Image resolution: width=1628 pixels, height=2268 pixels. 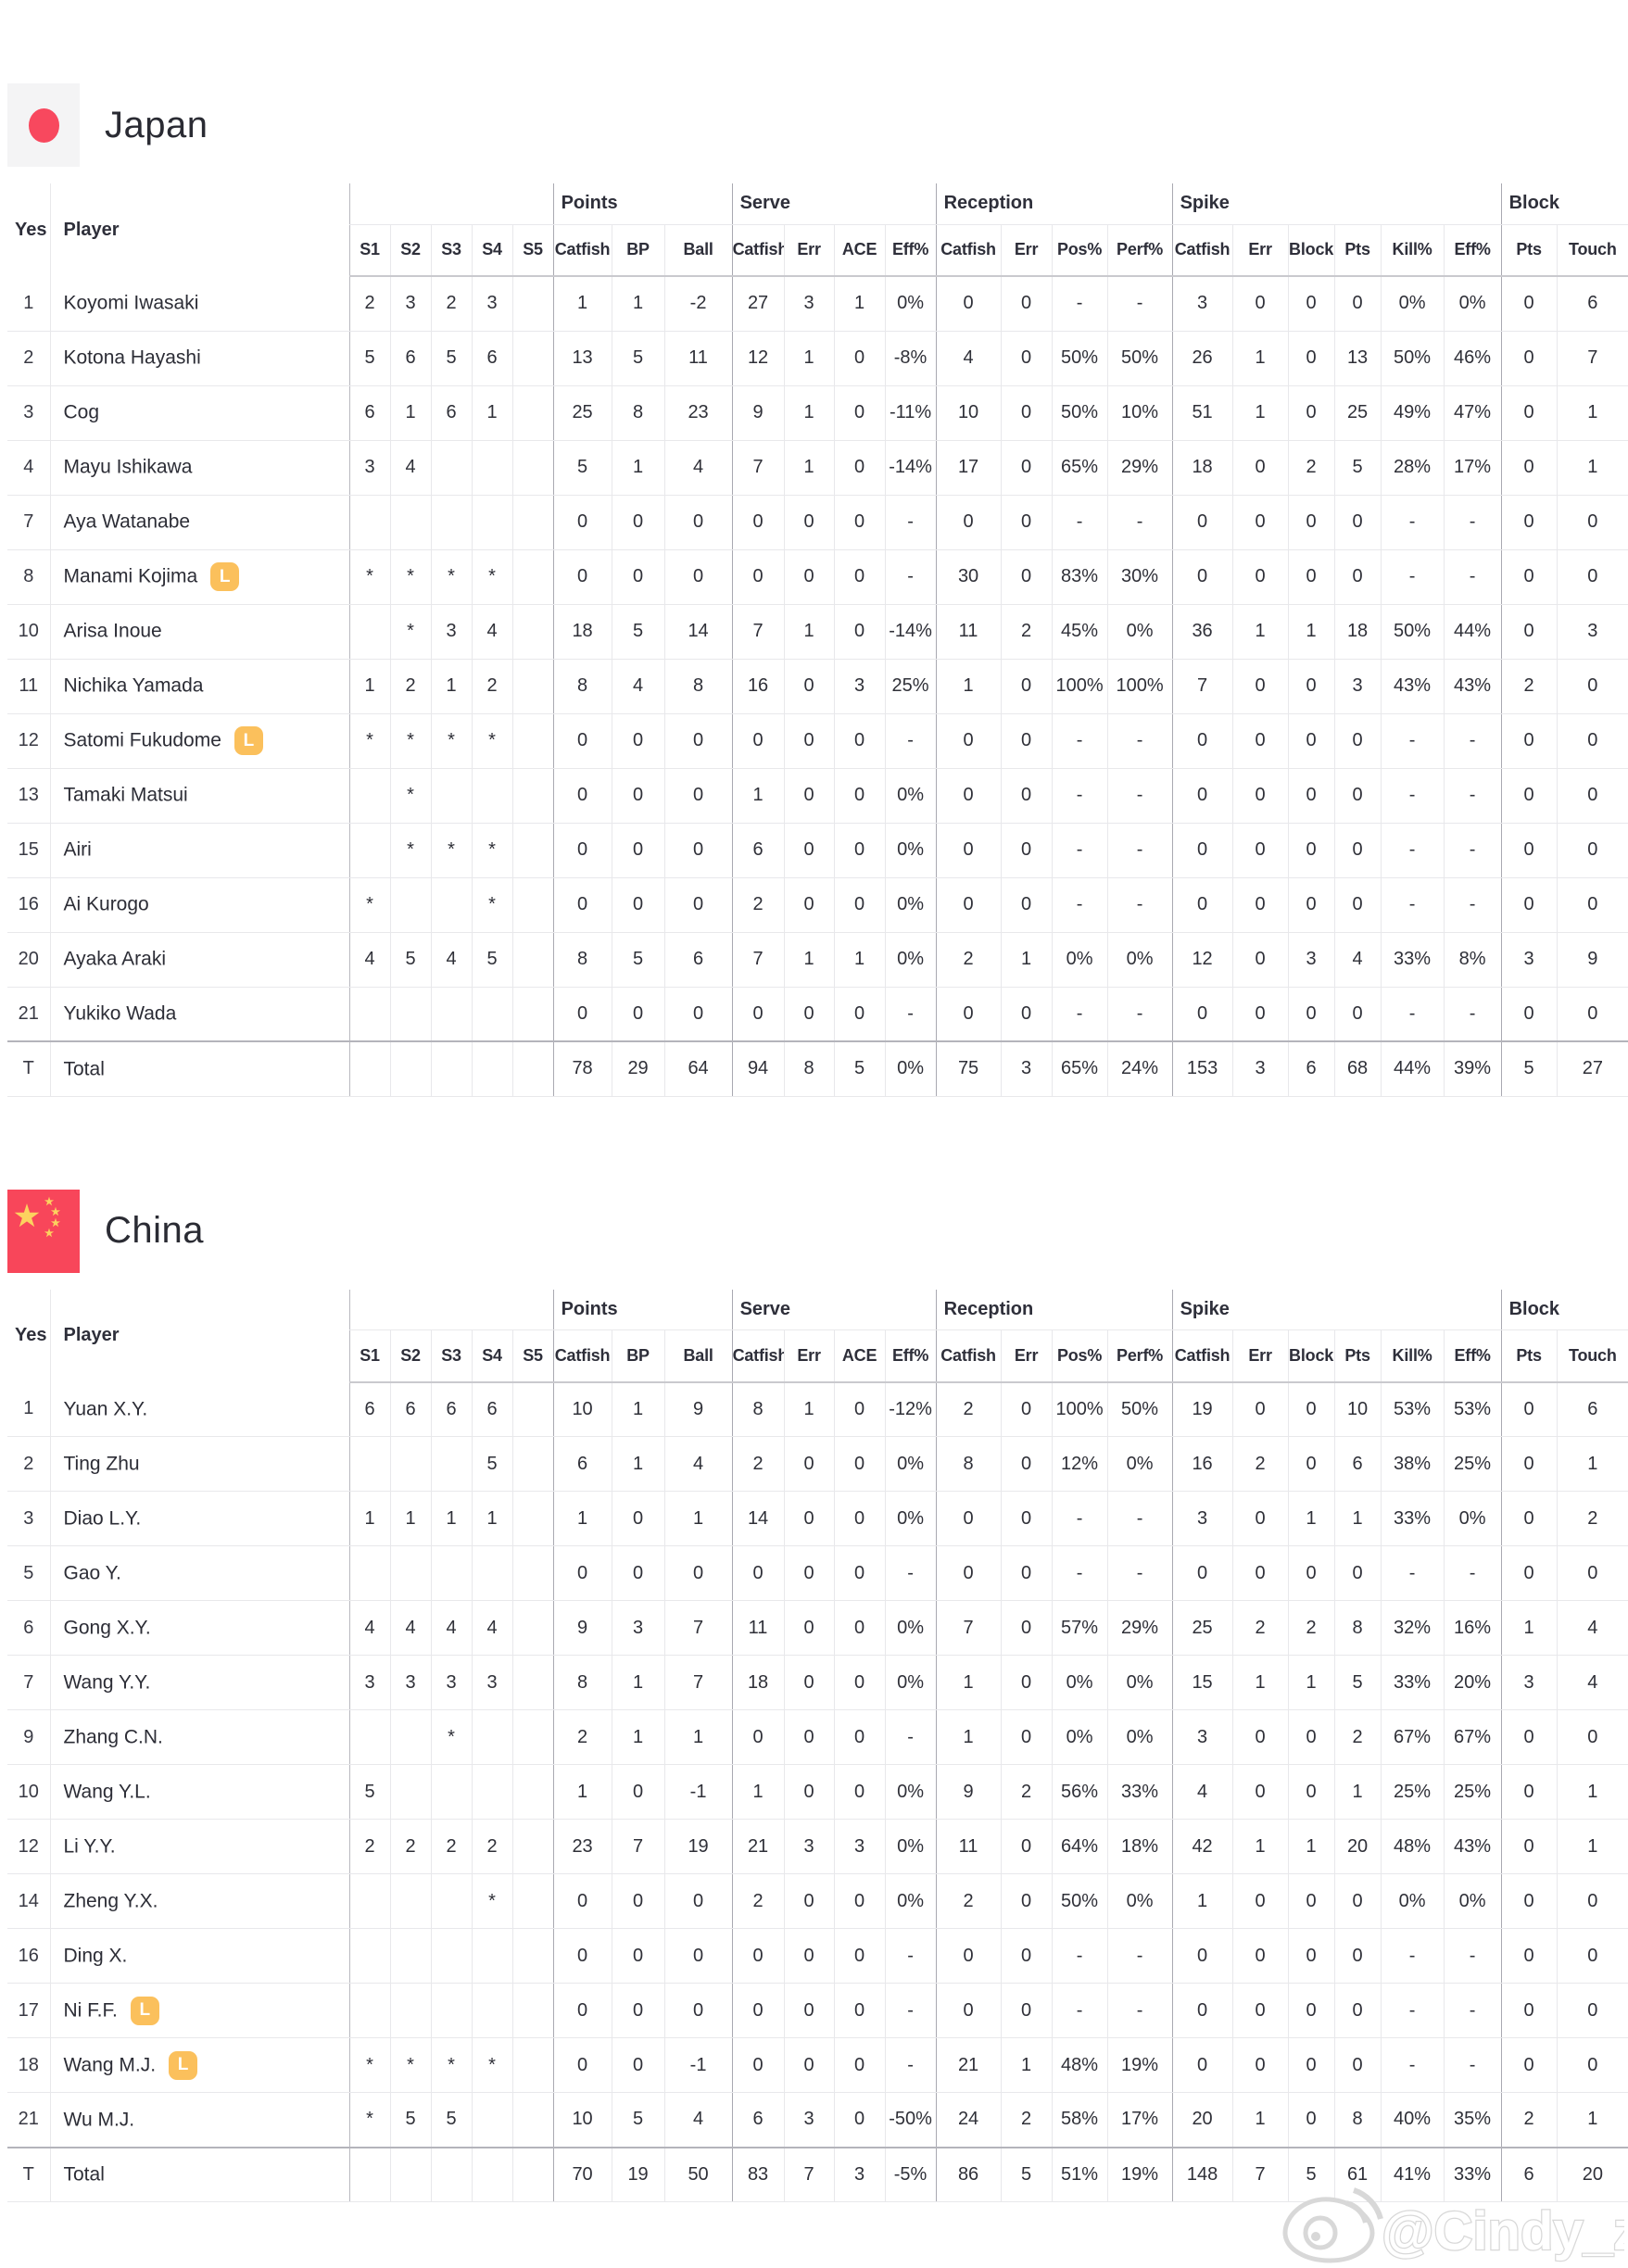 I want to click on player-cell: Nichika Yamada, so click(x=199, y=686).